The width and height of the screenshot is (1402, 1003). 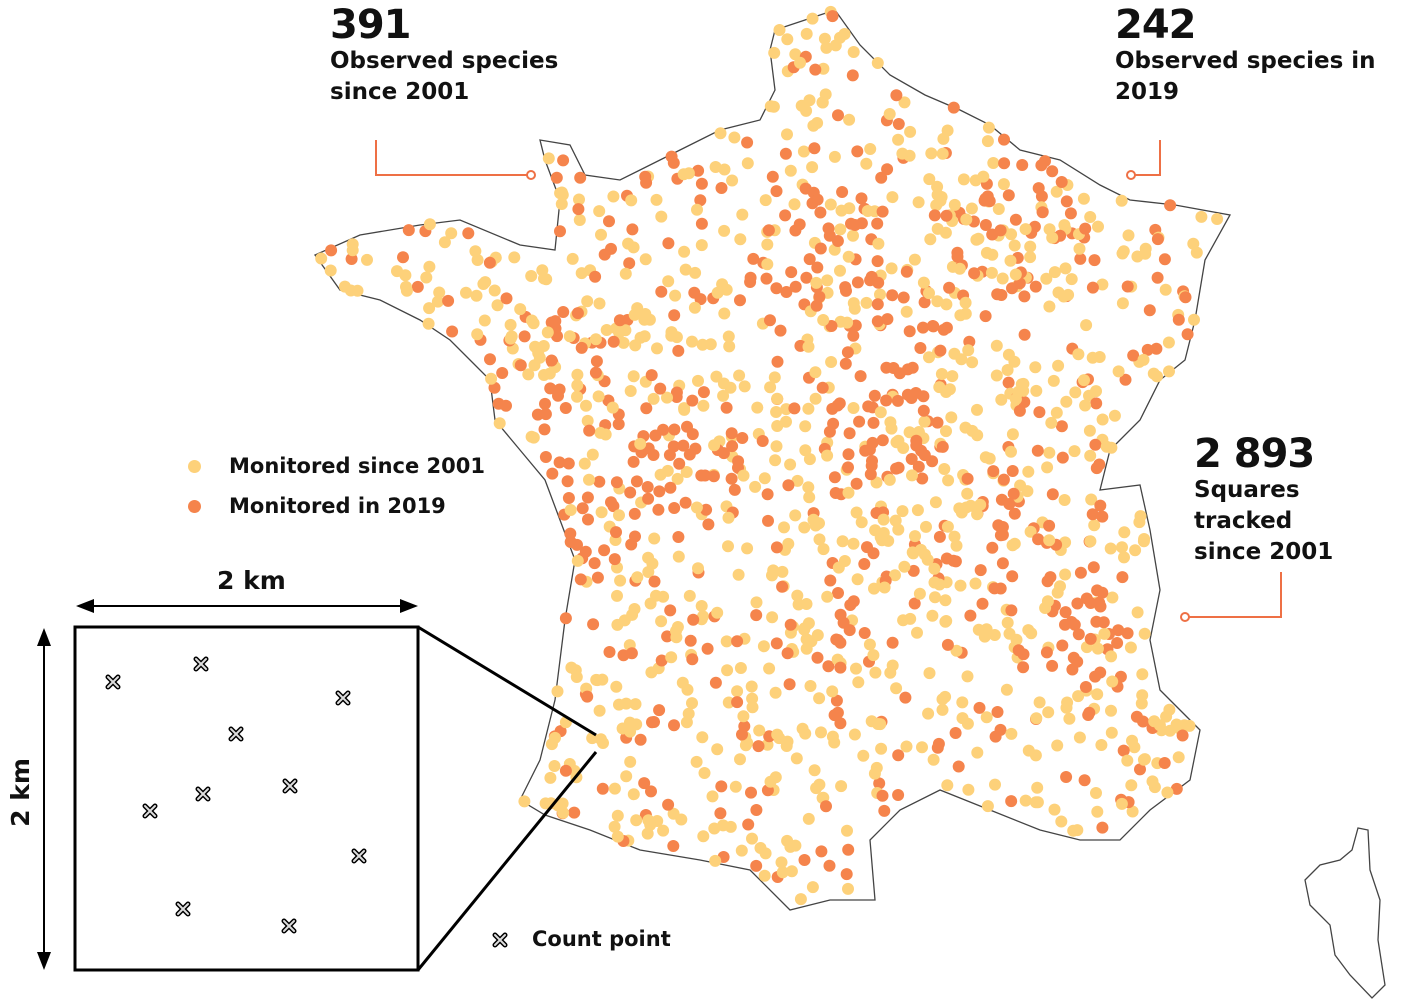 What do you see at coordinates (444, 56) in the screenshot?
I see `stat-species-since-2001: 391 Observed species since 2001` at bounding box center [444, 56].